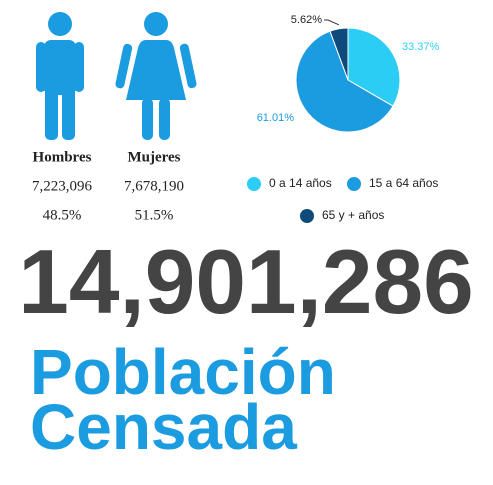  What do you see at coordinates (153, 157) in the screenshot?
I see `demo-label: Mujeres` at bounding box center [153, 157].